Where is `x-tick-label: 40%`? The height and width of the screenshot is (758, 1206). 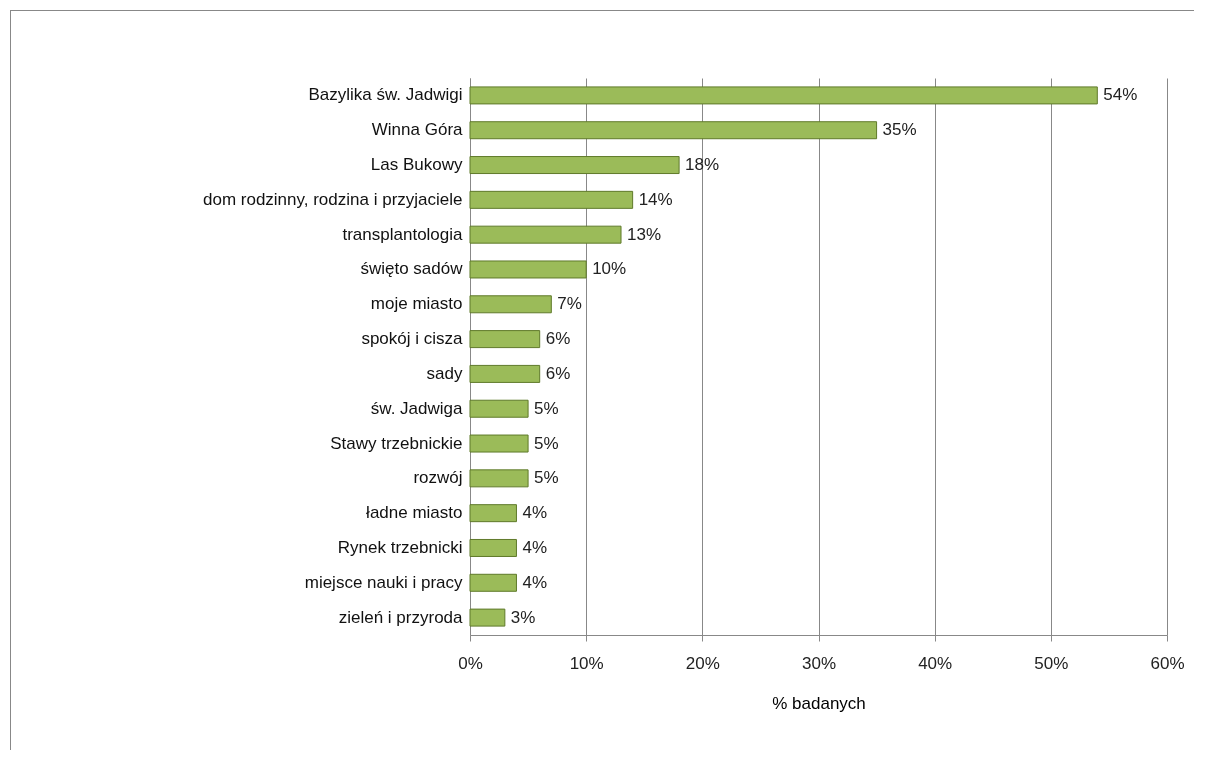 x-tick-label: 40% is located at coordinates (935, 663).